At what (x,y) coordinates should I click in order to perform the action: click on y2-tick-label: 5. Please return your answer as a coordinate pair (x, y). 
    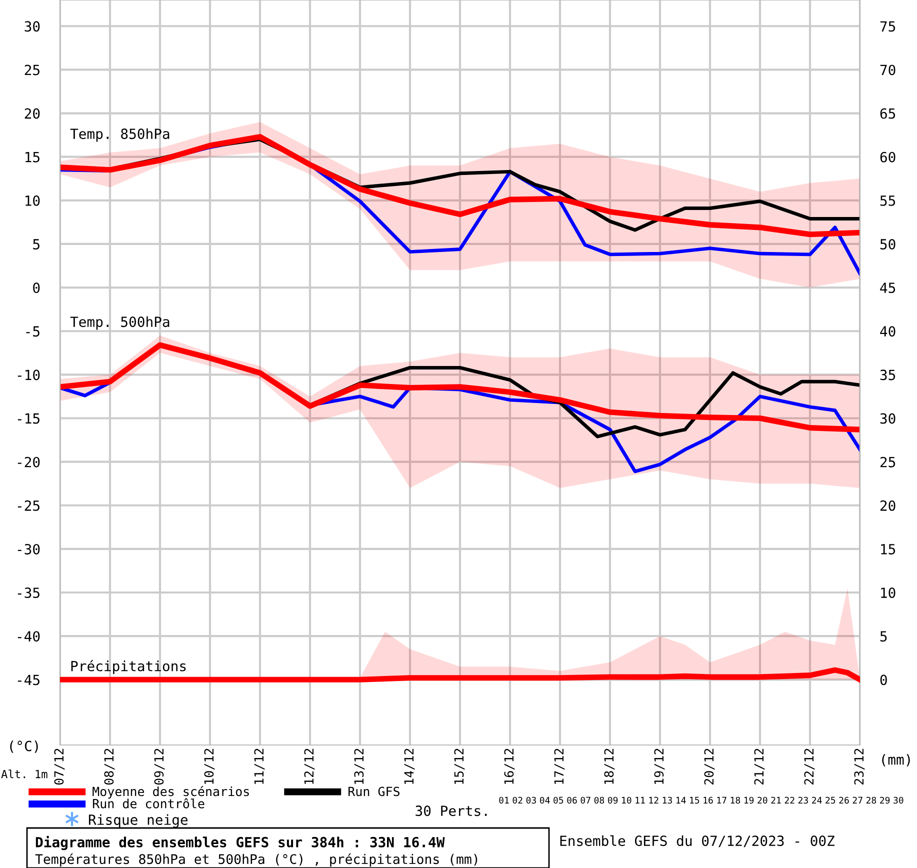
    Looking at the image, I should click on (883, 636).